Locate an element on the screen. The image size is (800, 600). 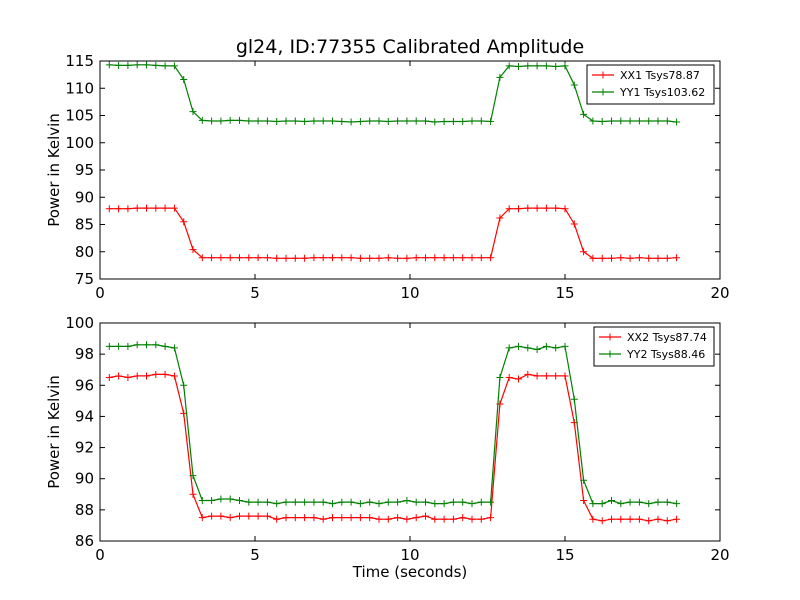
y-tick-label: 95 is located at coordinates (84, 170).